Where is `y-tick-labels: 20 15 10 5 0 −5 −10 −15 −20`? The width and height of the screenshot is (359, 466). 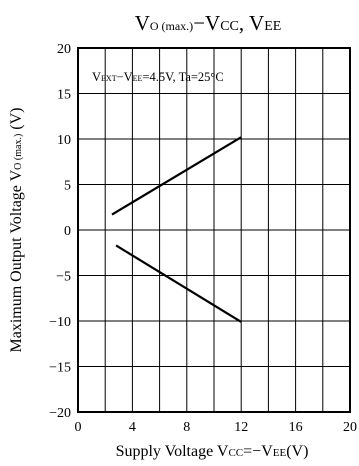 y-tick-labels: 20 15 10 5 0 −5 −10 −15 −20 is located at coordinates (60, 231).